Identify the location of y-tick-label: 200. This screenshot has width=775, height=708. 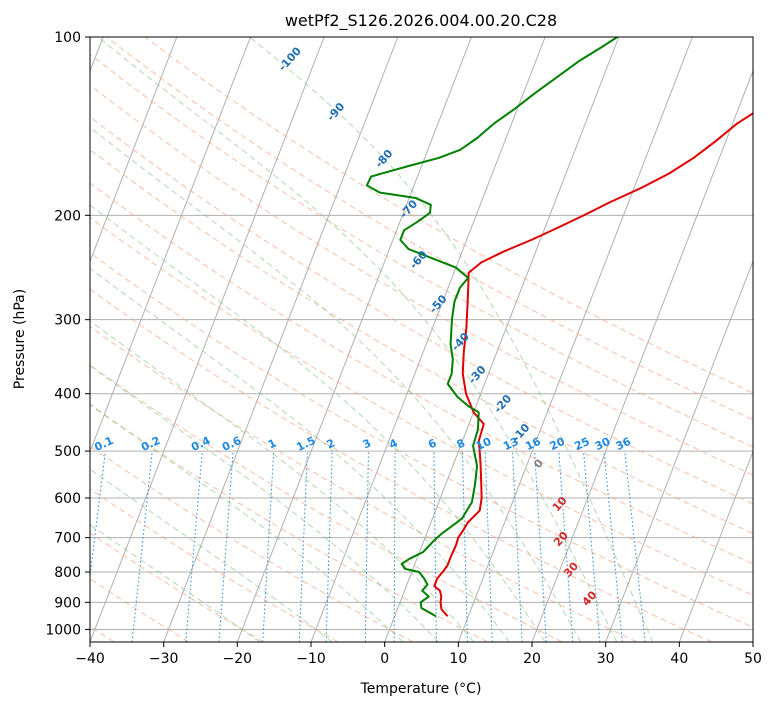
(67, 216).